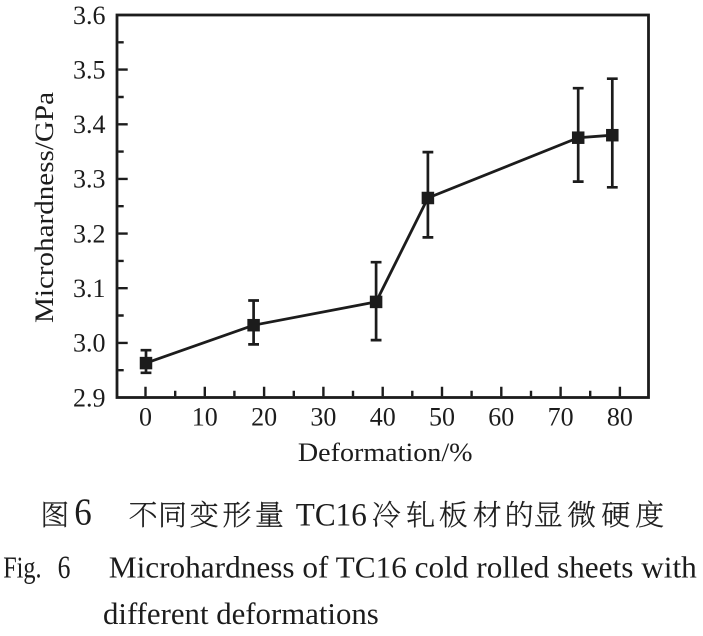 The width and height of the screenshot is (703, 636). What do you see at coordinates (89, 397) in the screenshot?
I see `svg-text: 2.9` at bounding box center [89, 397].